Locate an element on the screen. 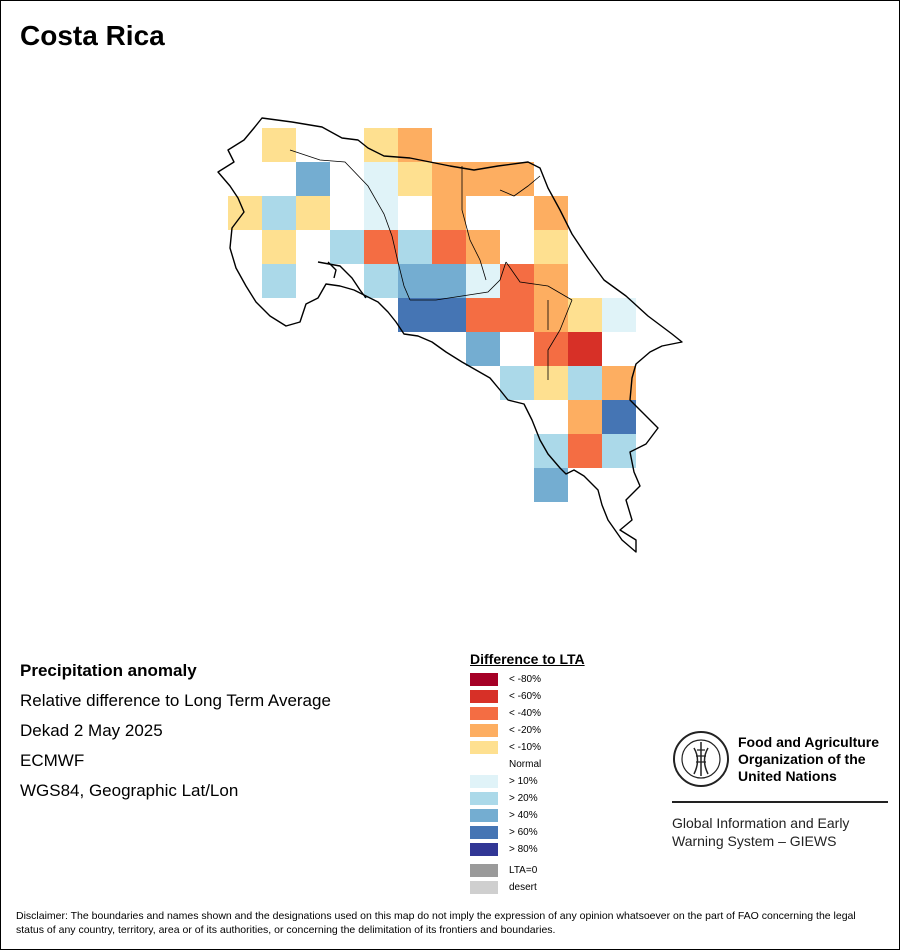 The image size is (900, 950). legend-label: desert is located at coordinates (523, 887).